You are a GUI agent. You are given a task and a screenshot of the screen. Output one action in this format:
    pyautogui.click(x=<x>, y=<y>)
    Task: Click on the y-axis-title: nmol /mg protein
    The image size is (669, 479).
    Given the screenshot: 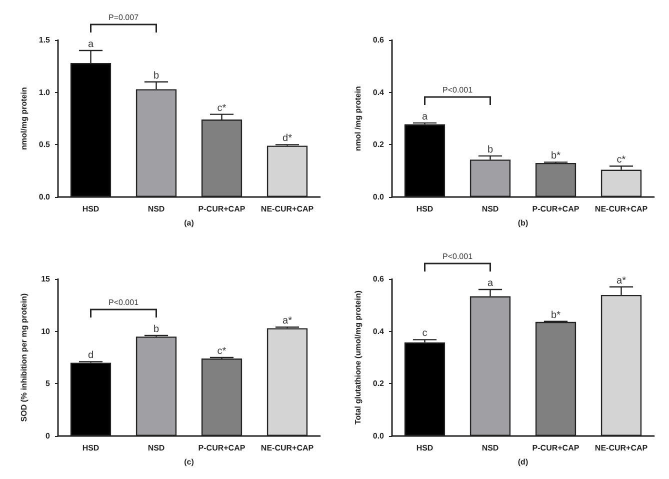 What is the action you would take?
    pyautogui.click(x=357, y=118)
    